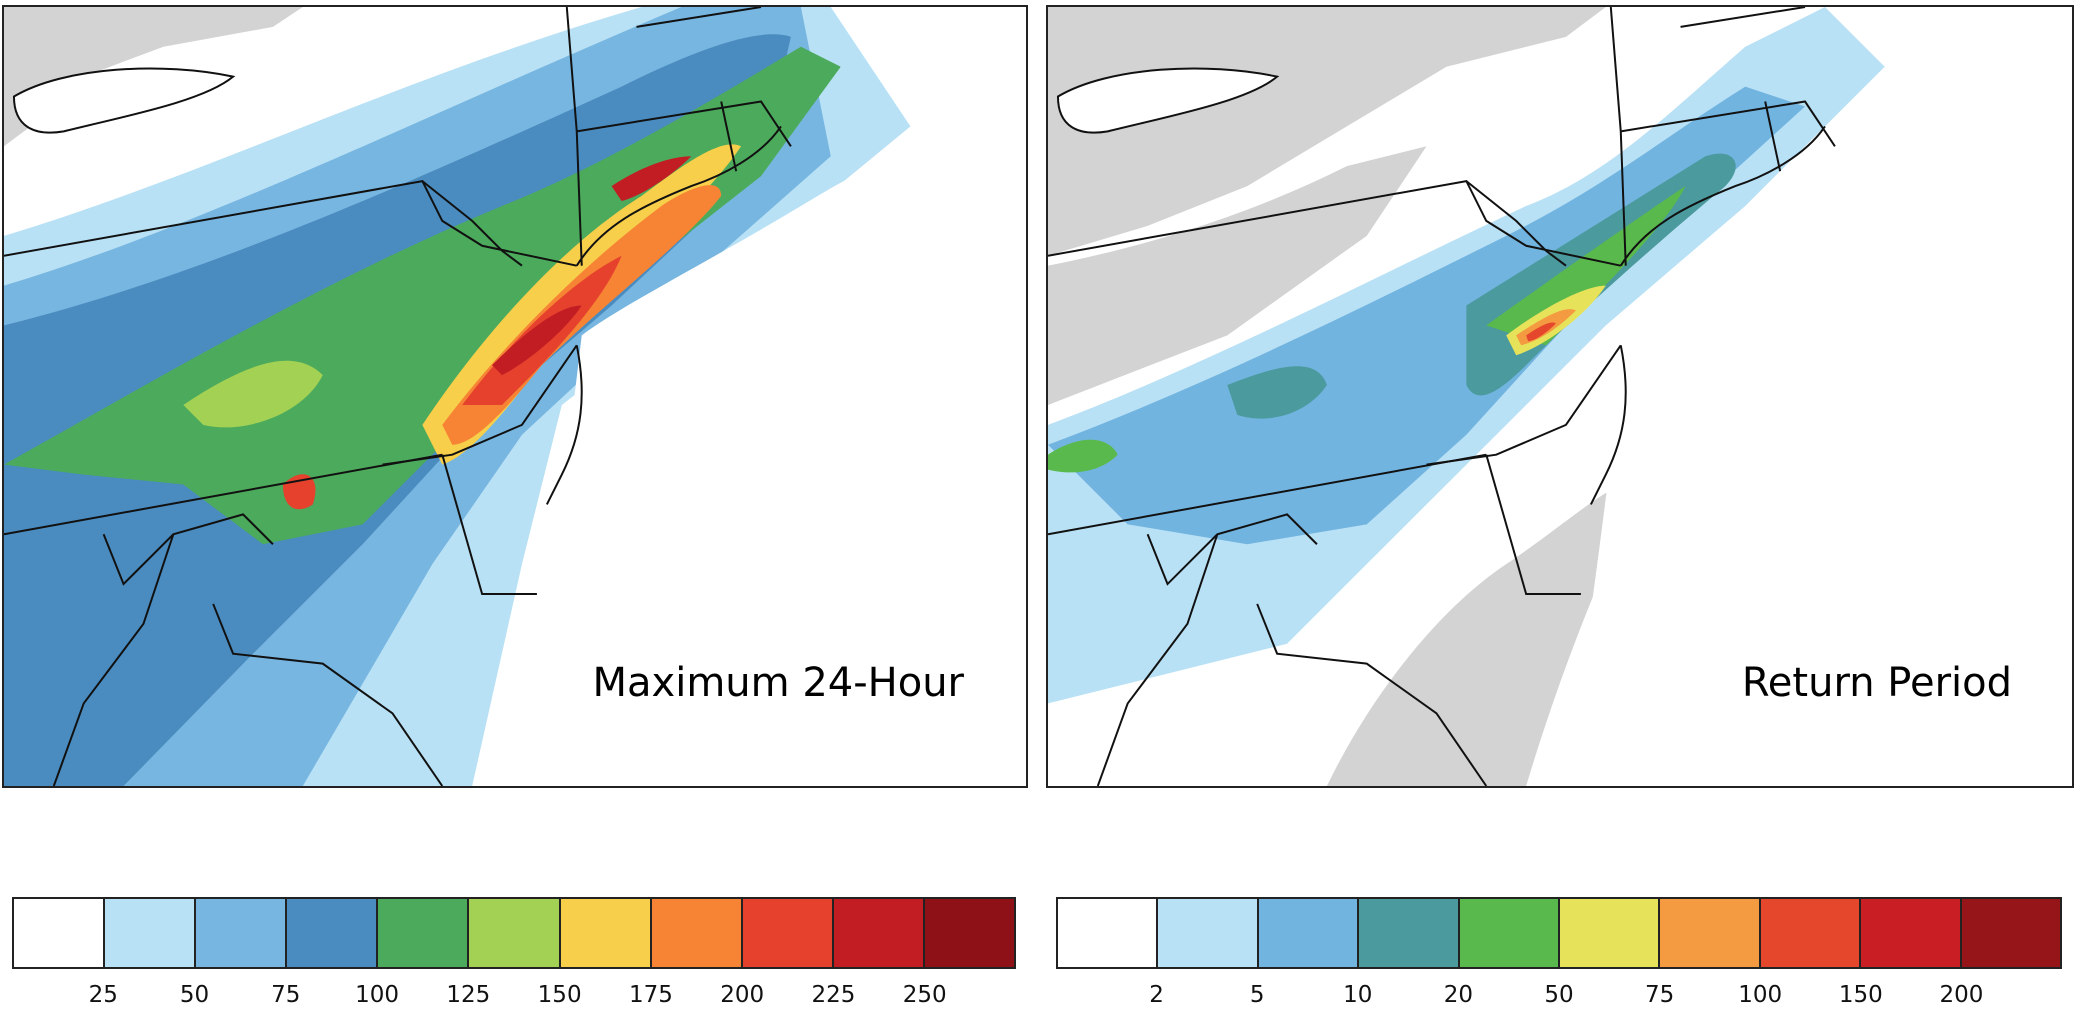  I want to click on rp-west-spot, so click(1083, 456).